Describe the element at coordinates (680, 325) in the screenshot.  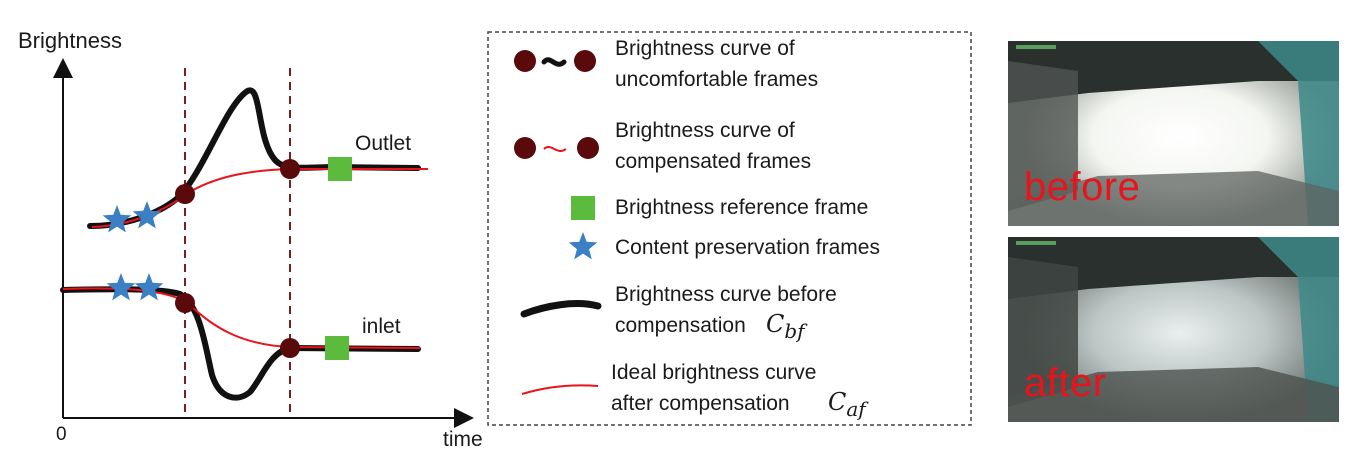
I see `legend-before-line2: compensation` at that location.